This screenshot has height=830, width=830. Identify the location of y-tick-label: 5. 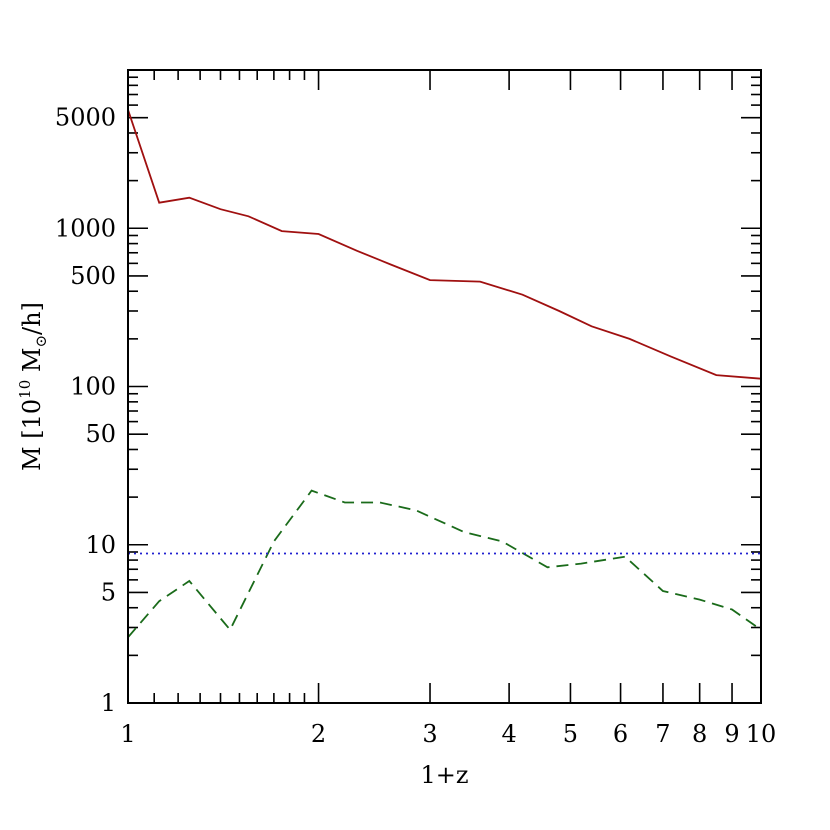
(108, 592).